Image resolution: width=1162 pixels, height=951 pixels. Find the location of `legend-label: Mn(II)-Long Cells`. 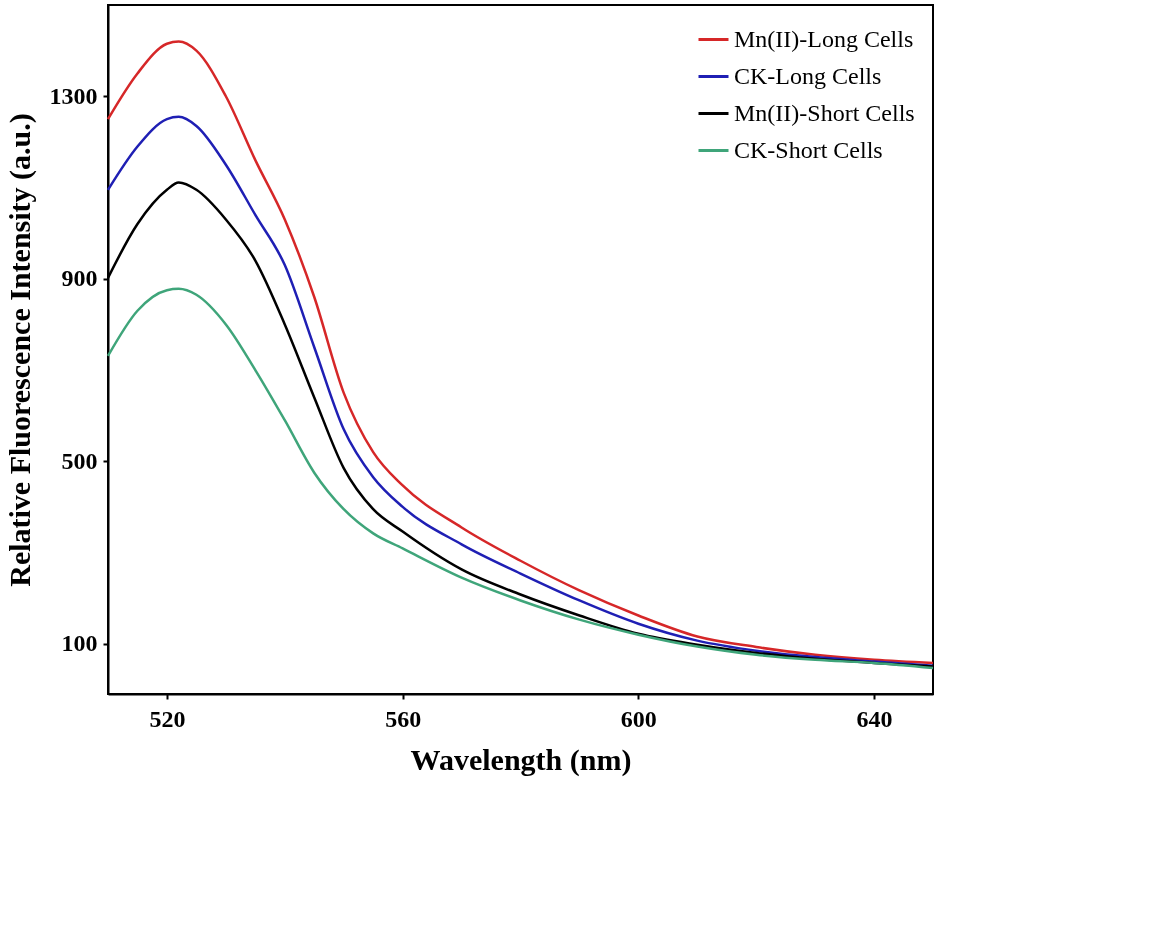

legend-label: Mn(II)-Long Cells is located at coordinates (824, 38).